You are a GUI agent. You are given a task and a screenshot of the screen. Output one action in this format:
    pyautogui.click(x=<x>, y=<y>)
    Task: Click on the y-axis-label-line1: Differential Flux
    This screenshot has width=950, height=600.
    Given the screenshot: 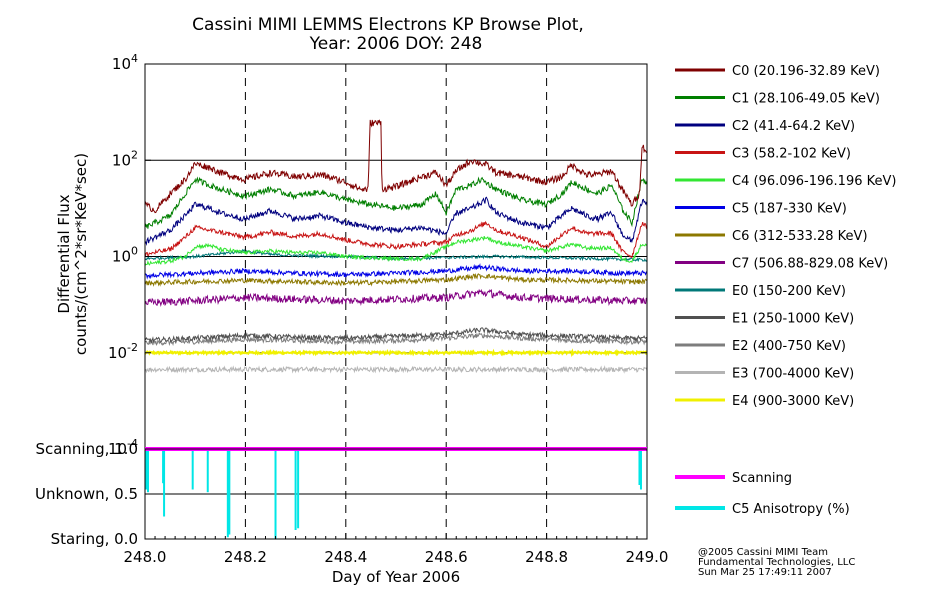 What is the action you would take?
    pyautogui.click(x=64, y=253)
    